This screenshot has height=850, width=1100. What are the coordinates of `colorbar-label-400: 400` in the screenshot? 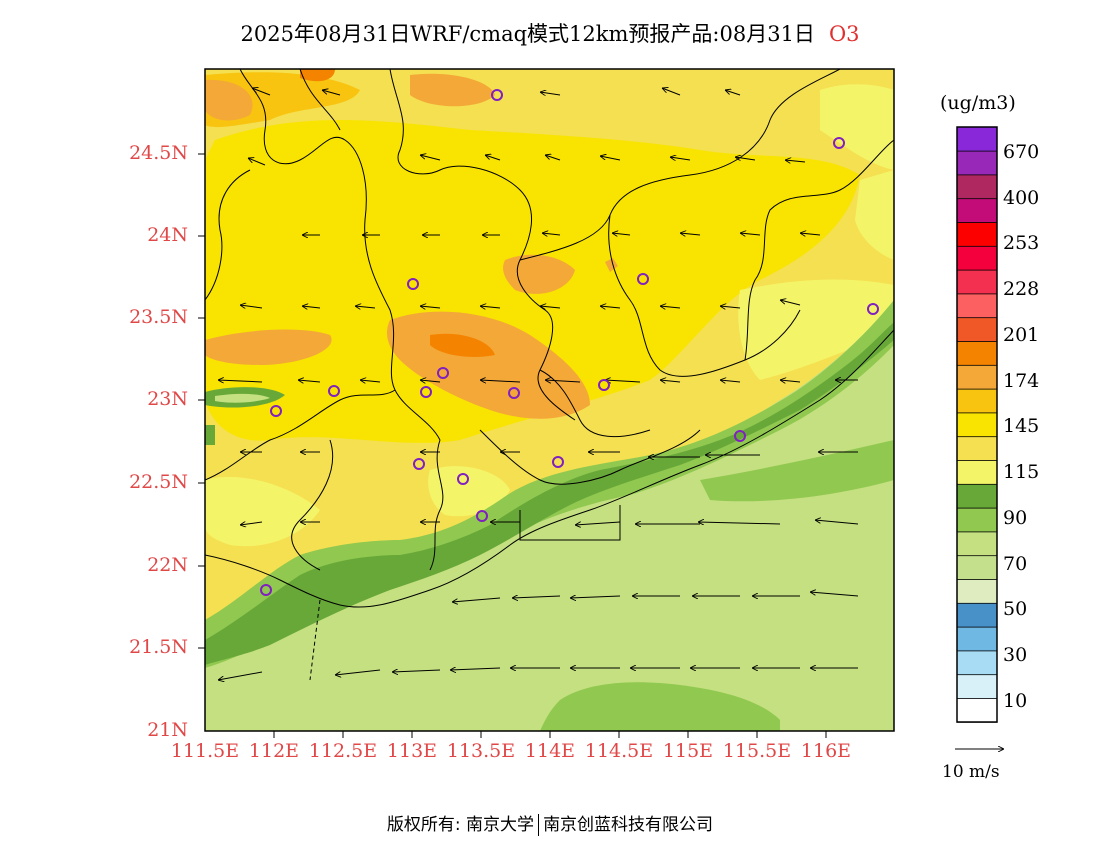 It's located at (1021, 198).